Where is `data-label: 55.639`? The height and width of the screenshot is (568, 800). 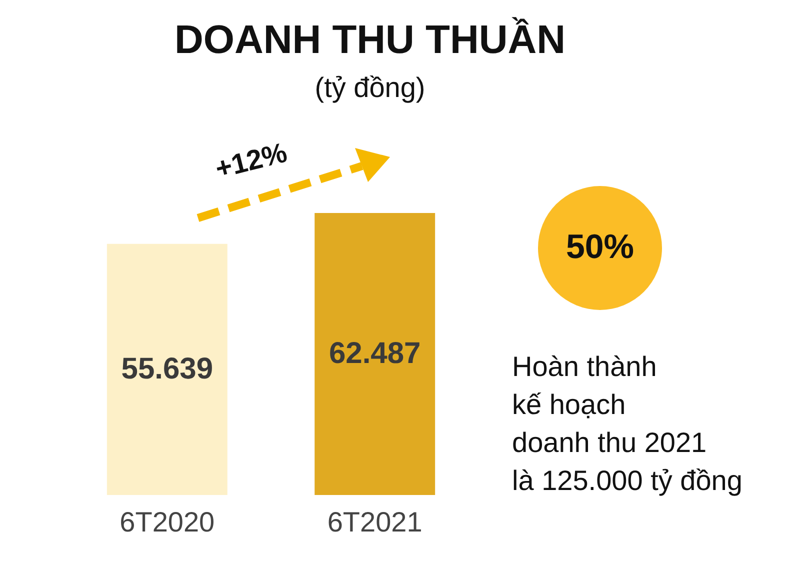
data-label: 55.639 is located at coordinates (167, 369).